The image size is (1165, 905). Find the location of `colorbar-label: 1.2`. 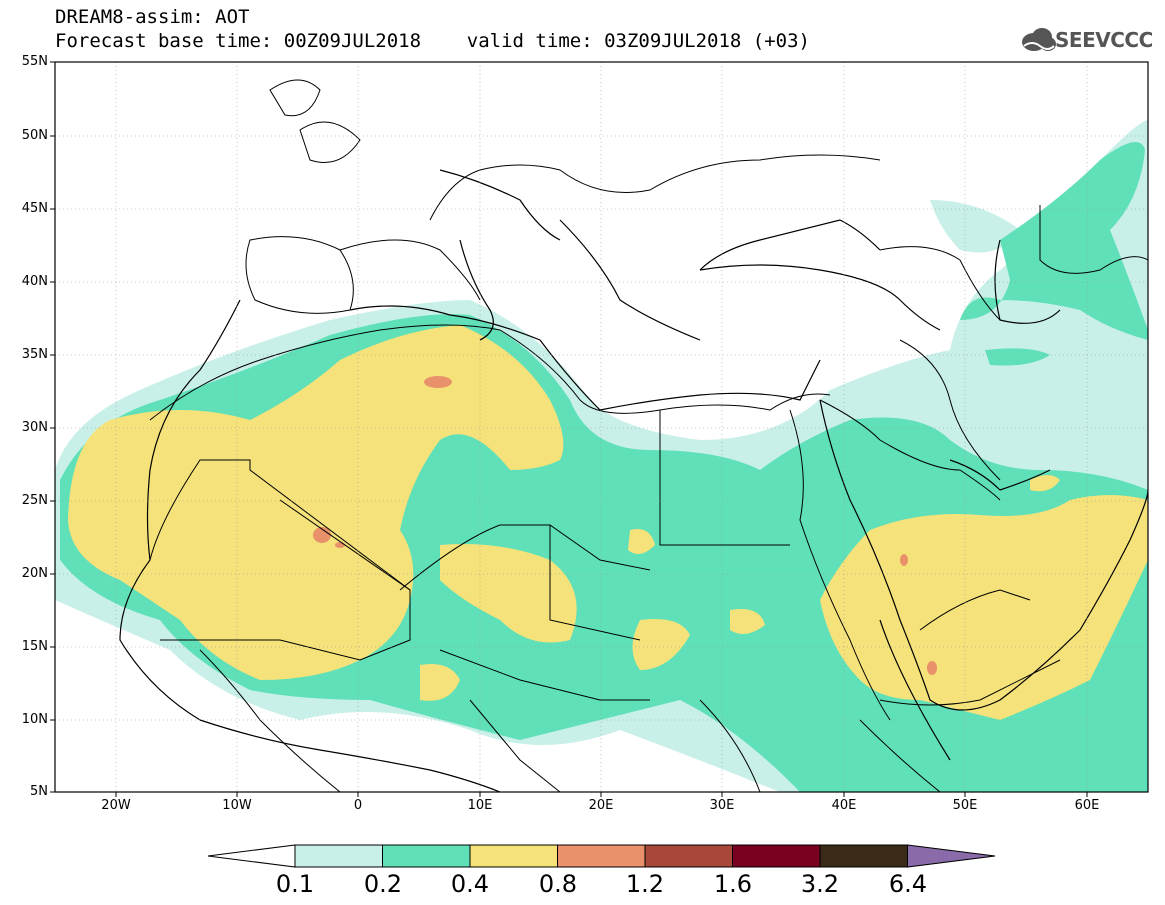

colorbar-label: 1.2 is located at coordinates (645, 884).